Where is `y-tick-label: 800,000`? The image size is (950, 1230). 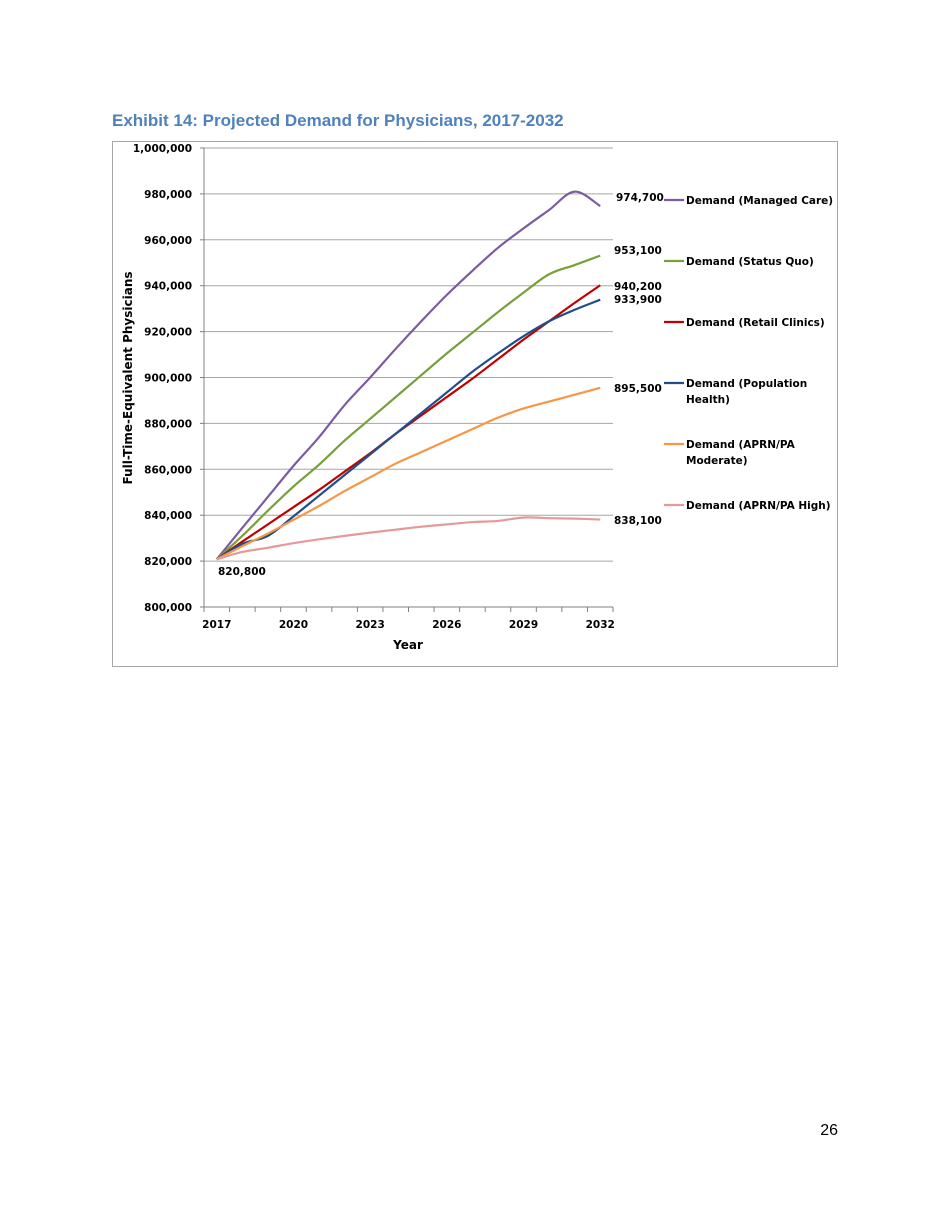 y-tick-label: 800,000 is located at coordinates (168, 608).